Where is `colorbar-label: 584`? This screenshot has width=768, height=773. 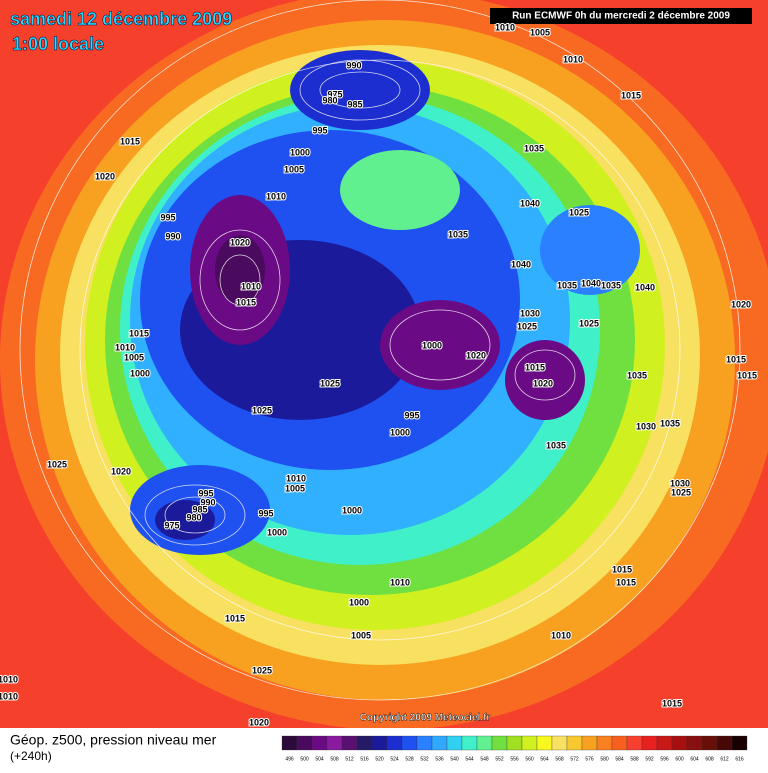
colorbar-label: 584 is located at coordinates (619, 759).